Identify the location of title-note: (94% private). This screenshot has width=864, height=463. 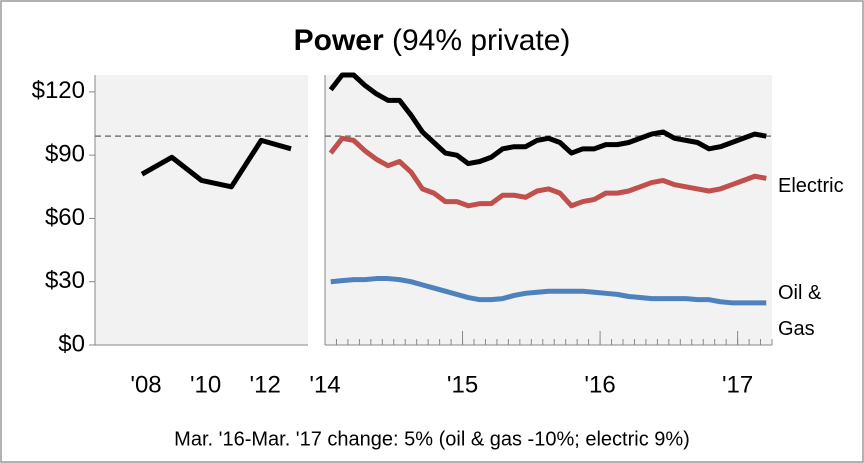
(481, 40).